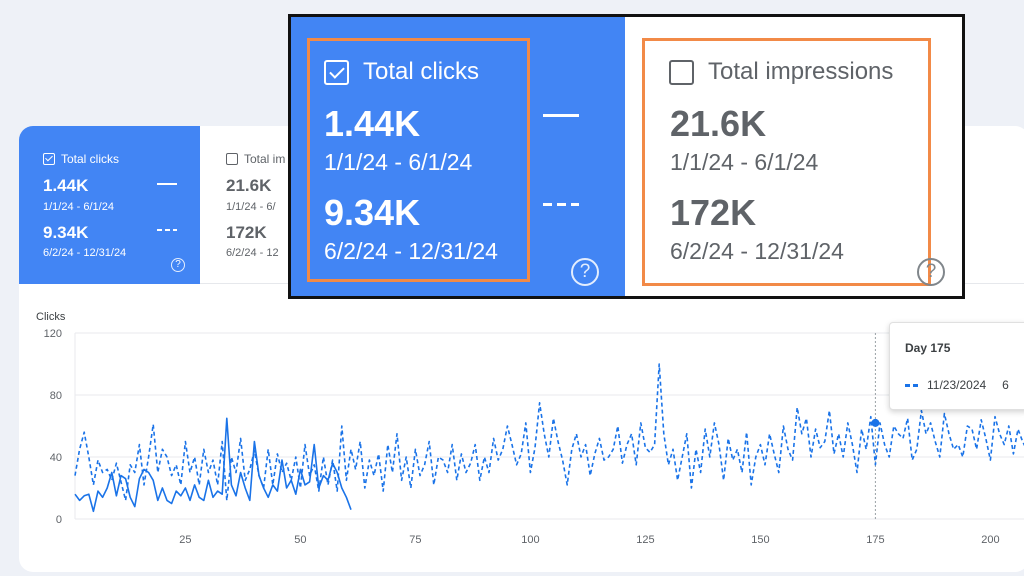 This screenshot has height=576, width=1024. What do you see at coordinates (66, 232) in the screenshot?
I see `clicks-previous-value: 9.34K` at bounding box center [66, 232].